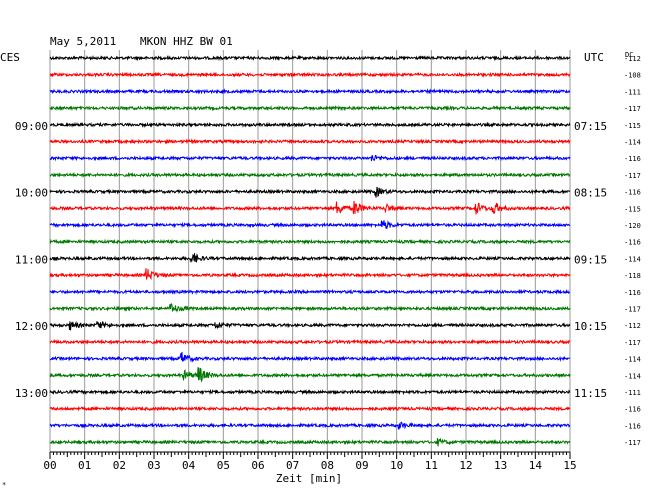 The image size is (650, 494). Describe the element at coordinates (465, 465) in the screenshot. I see `x-tick-label: 12` at that location.